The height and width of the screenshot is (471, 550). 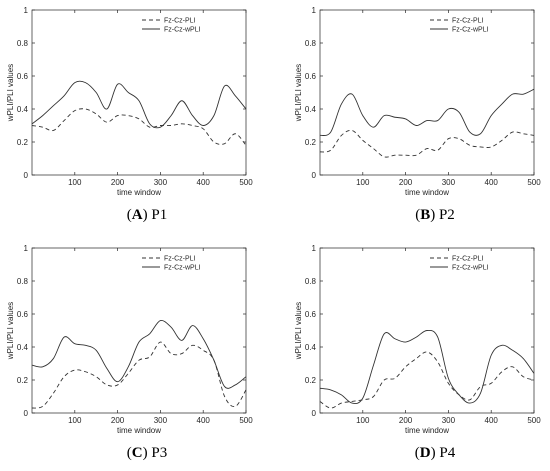 What do you see at coordinates (425, 215) in the screenshot?
I see `panel-letter: B` at bounding box center [425, 215].